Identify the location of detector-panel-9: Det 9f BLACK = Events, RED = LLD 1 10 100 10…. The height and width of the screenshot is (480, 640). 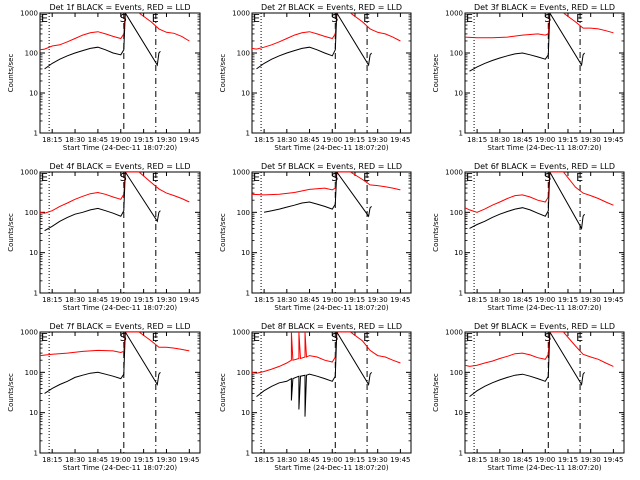
(528, 397).